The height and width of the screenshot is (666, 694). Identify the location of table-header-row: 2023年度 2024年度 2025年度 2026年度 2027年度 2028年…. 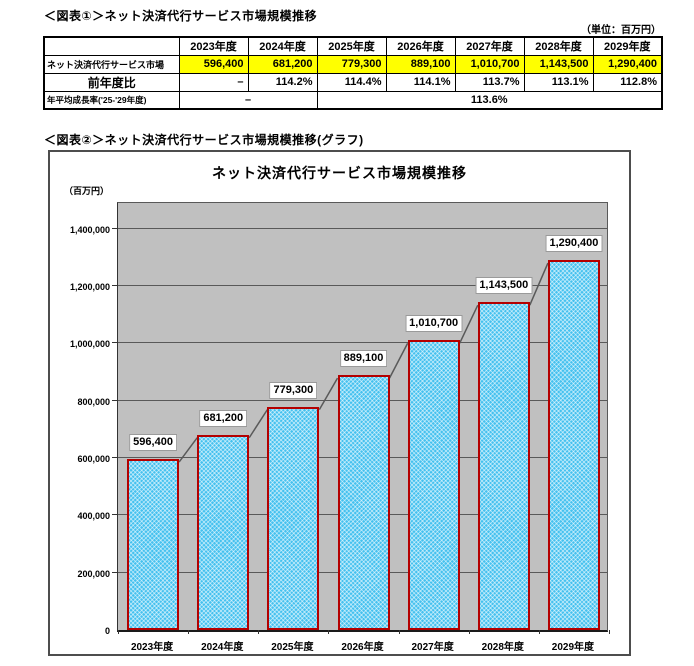
(353, 46).